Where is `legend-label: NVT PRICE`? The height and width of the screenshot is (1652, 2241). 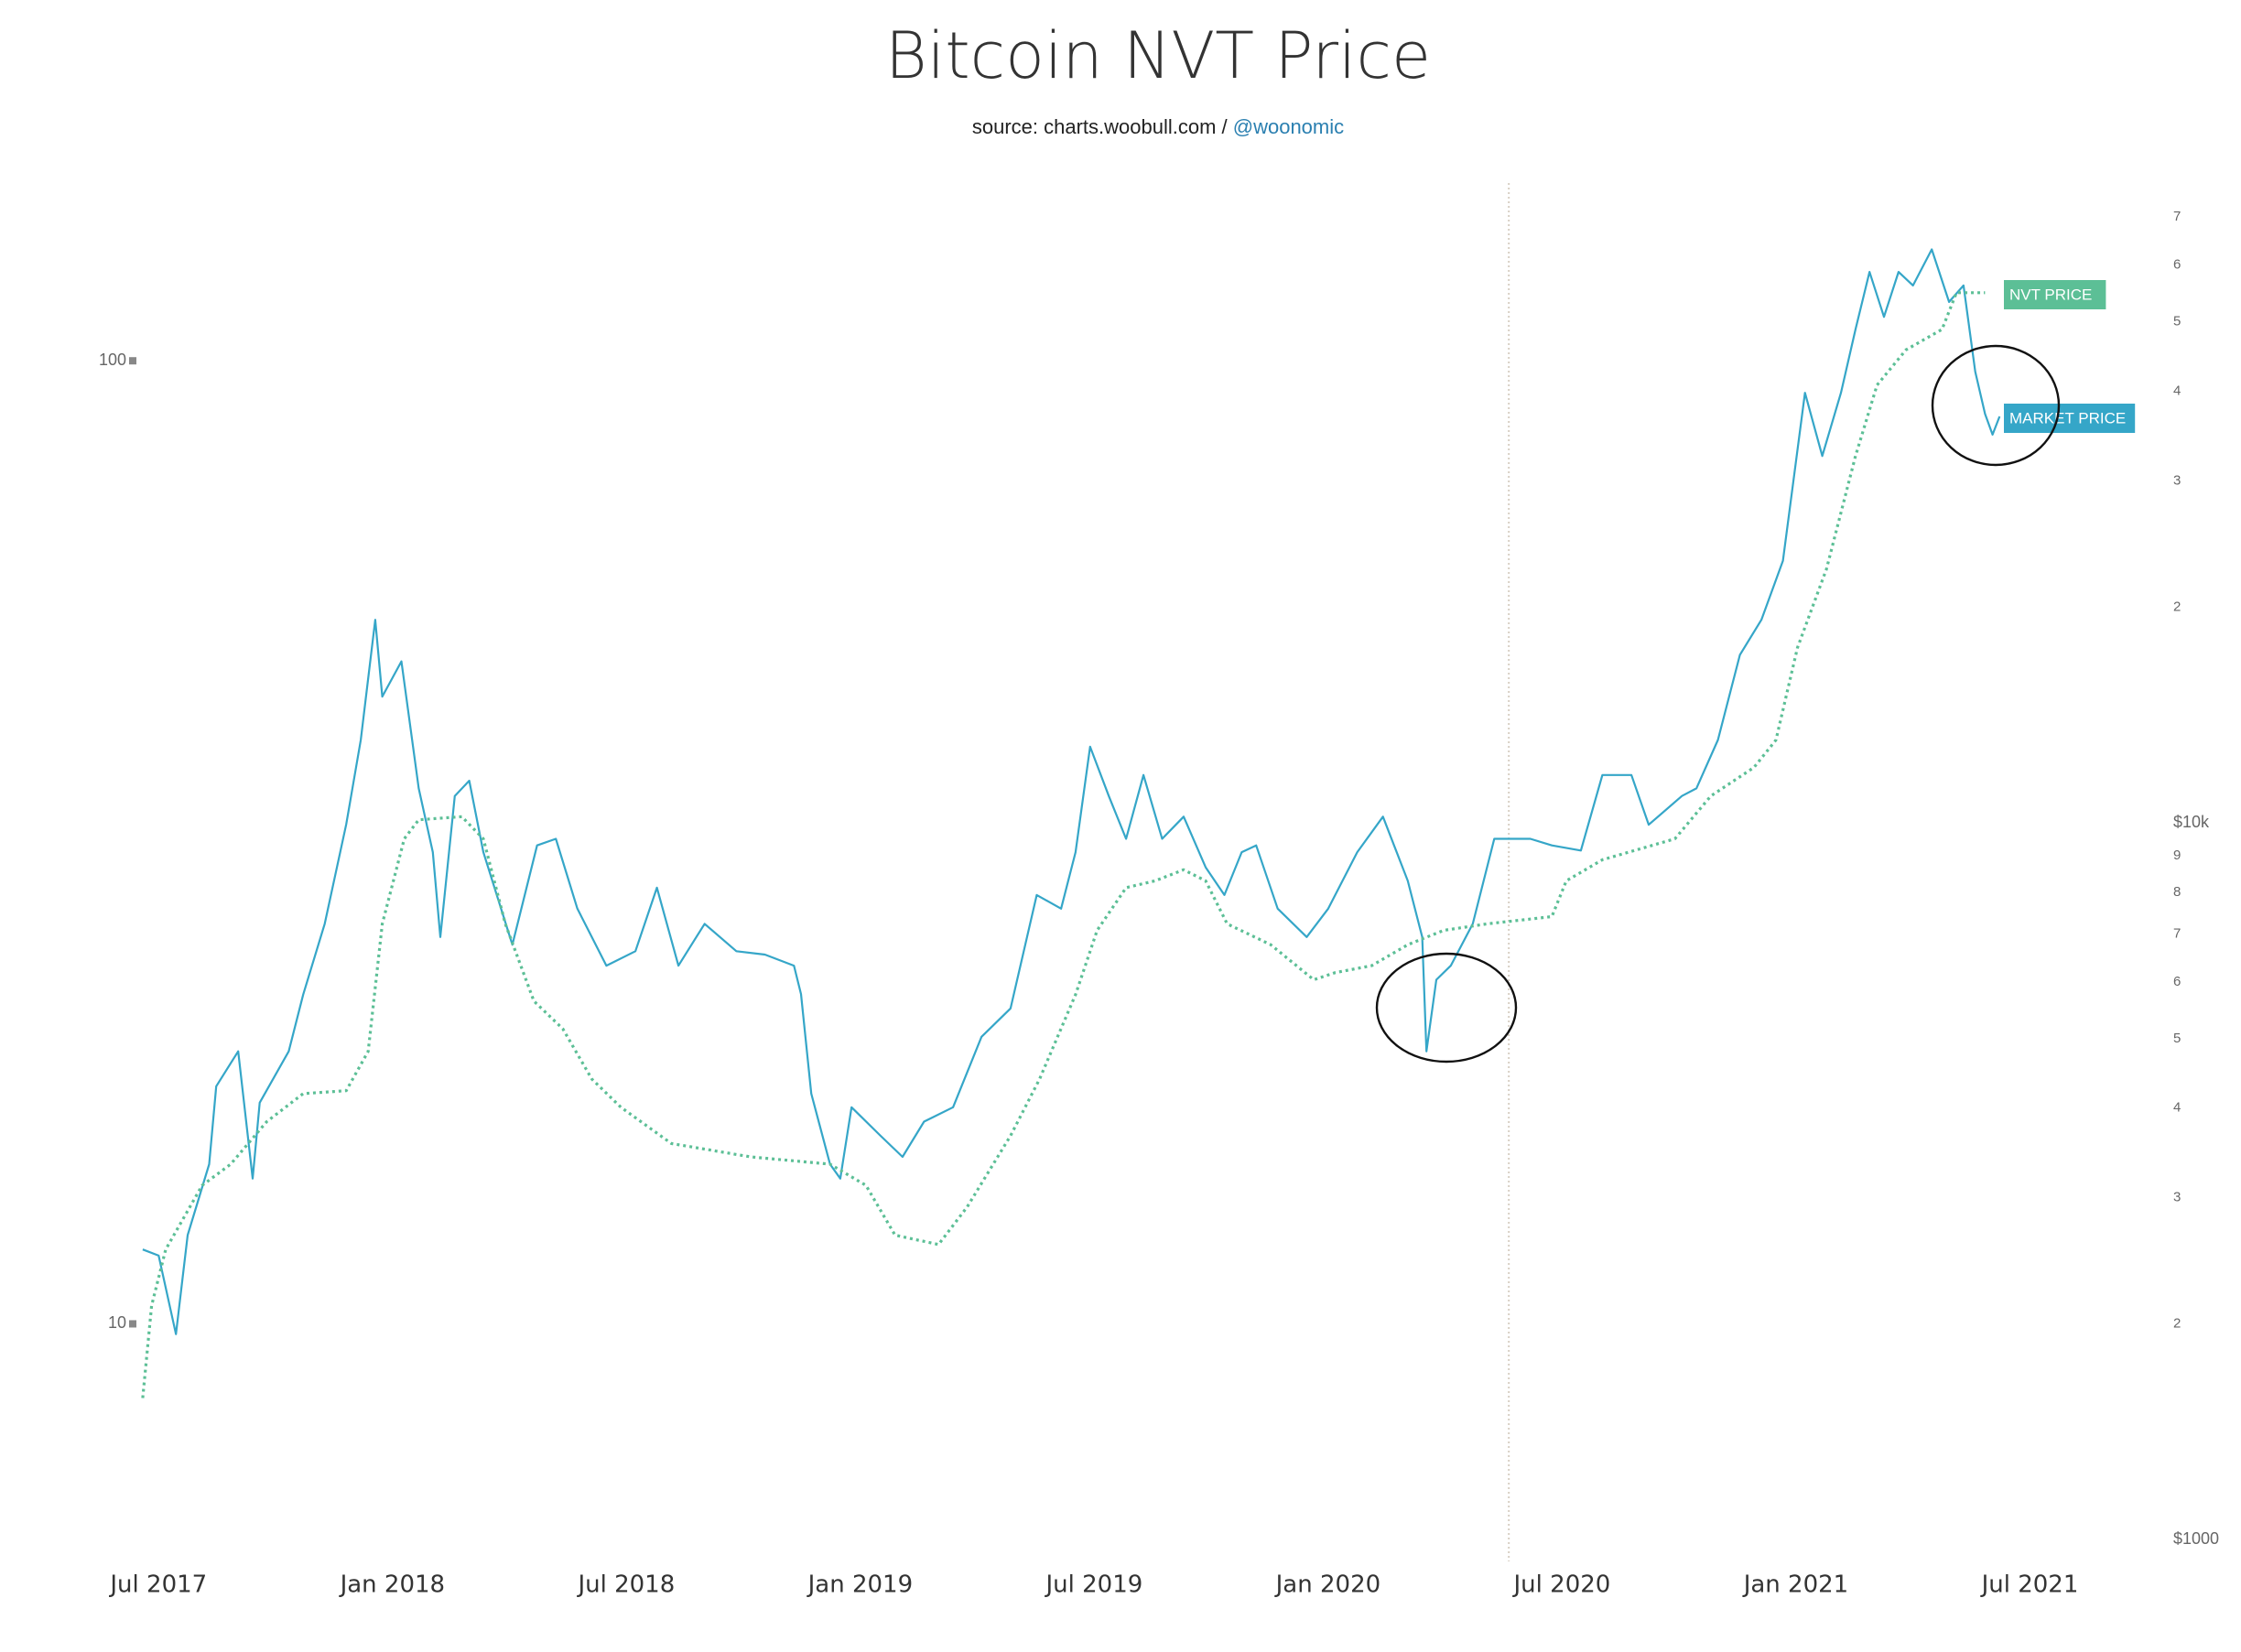
legend-label: NVT PRICE is located at coordinates (2050, 294).